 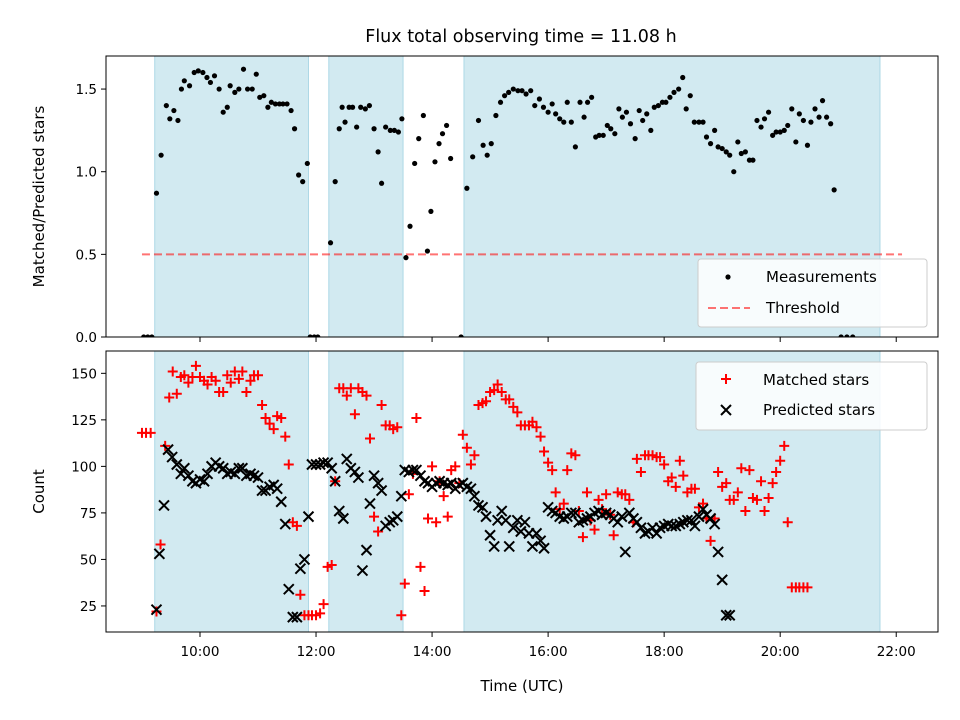 I want to click on legend-label-matched: Matched stars, so click(x=816, y=380).